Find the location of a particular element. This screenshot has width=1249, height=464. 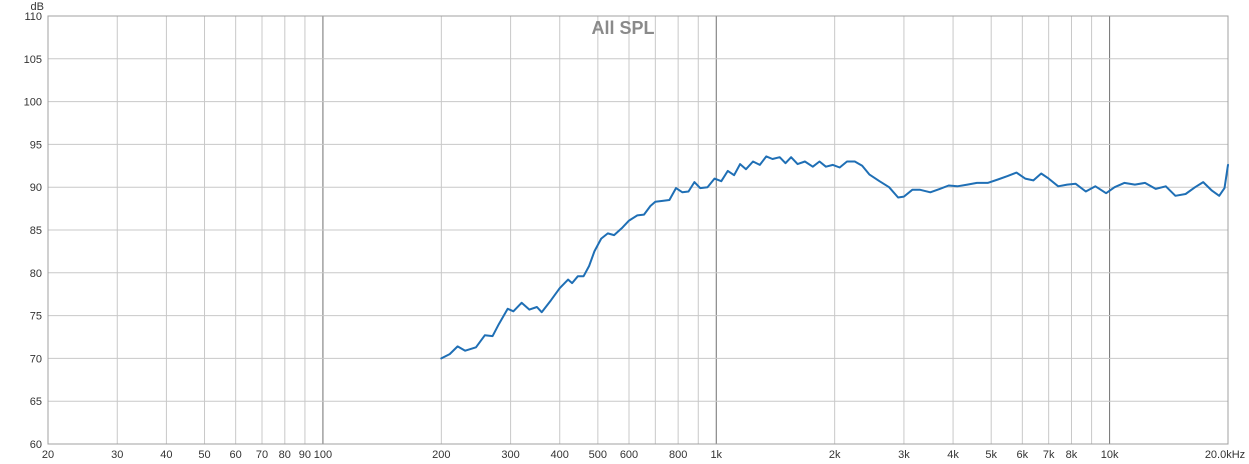

y-tick-label: 85 is located at coordinates (36, 231).